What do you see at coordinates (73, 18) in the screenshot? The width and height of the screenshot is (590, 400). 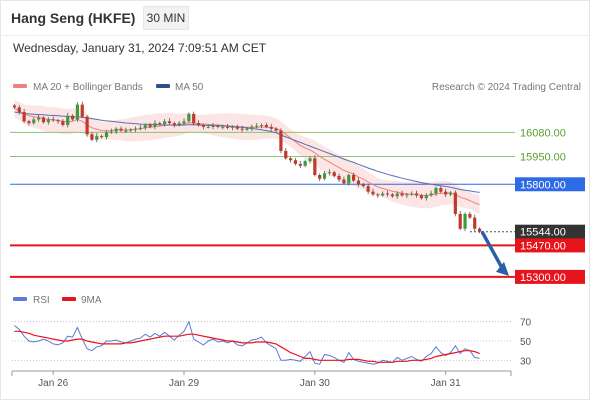 I see `instrument-title: Hang Seng (HKFE)` at bounding box center [73, 18].